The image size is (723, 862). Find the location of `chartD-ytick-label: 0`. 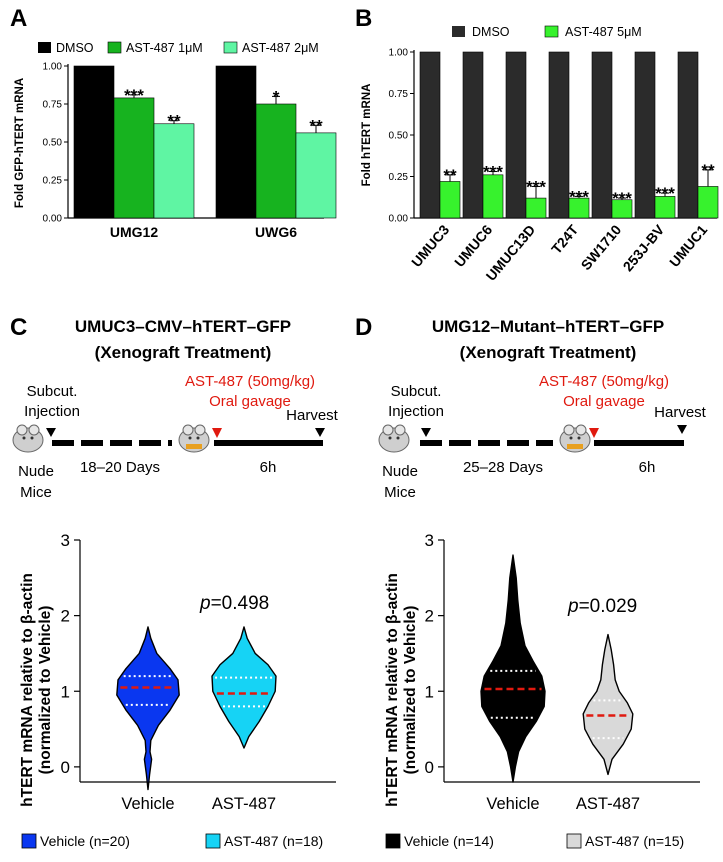

chartD-ytick-label: 0 is located at coordinates (429, 767).